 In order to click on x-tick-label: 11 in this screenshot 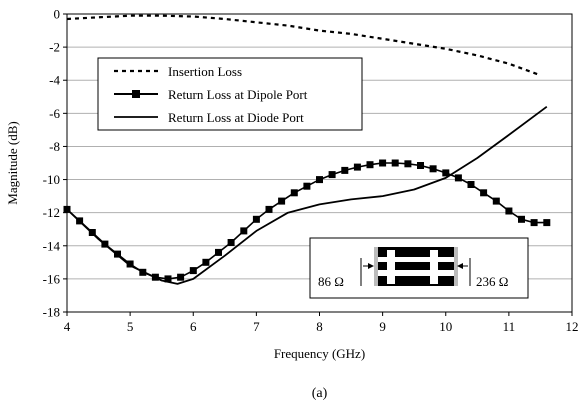, I will do `click(509, 326)`.